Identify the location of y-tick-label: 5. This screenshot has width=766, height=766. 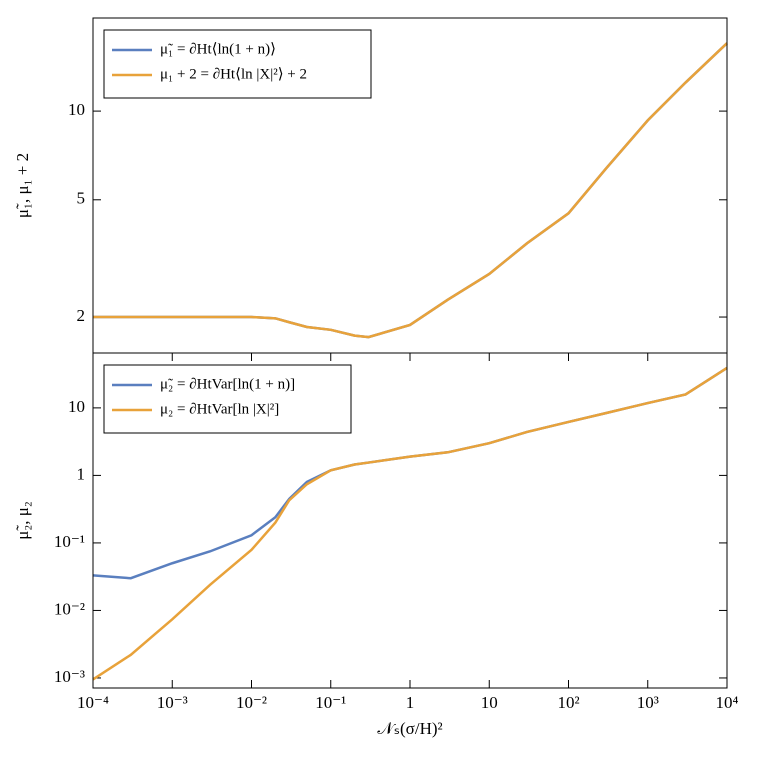
(81, 198).